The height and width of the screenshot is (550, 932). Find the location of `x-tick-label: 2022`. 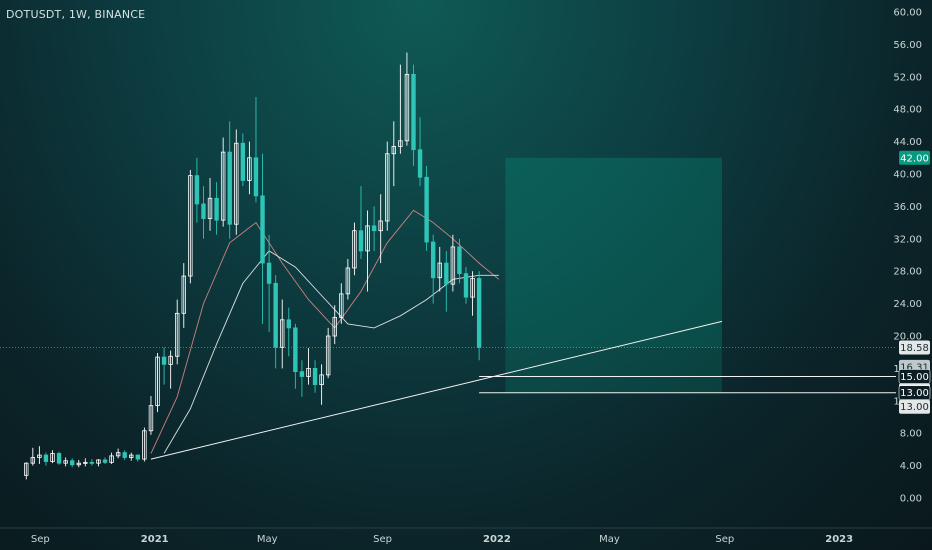

x-tick-label: 2022 is located at coordinates (497, 539).